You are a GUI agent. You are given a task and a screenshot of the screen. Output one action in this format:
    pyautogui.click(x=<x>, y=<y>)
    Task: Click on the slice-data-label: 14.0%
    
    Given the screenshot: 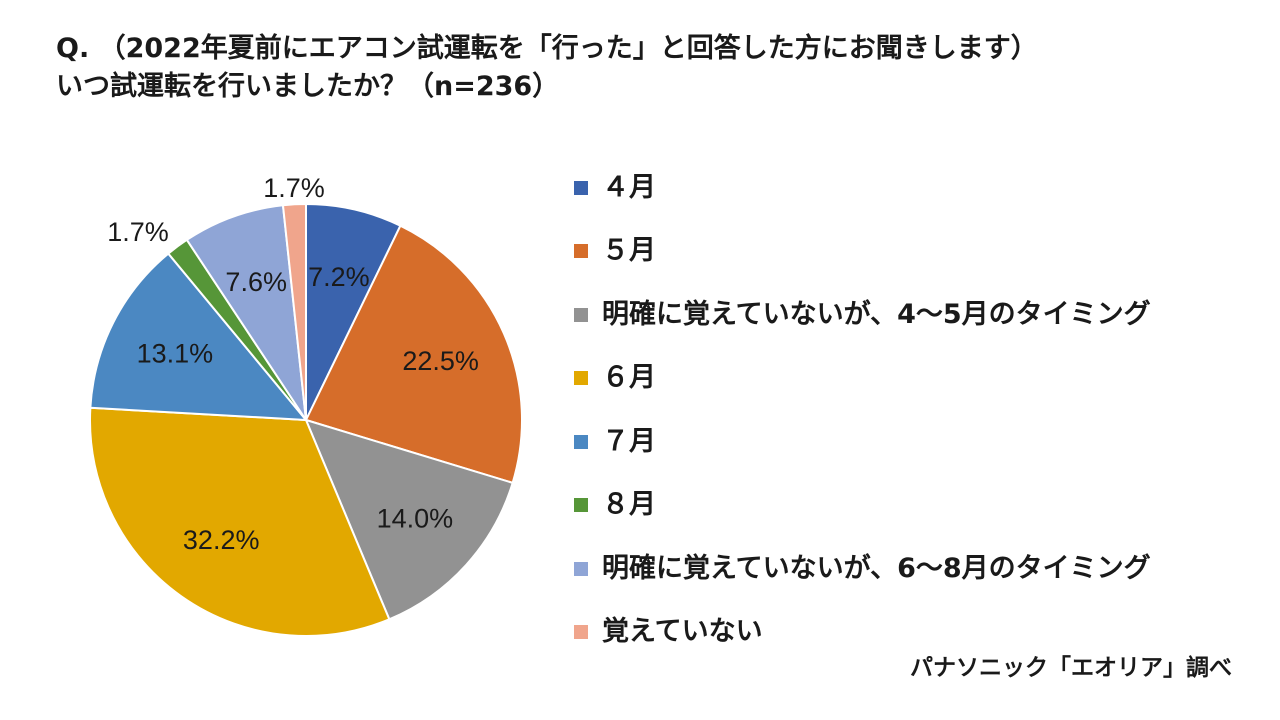 What is the action you would take?
    pyautogui.click(x=415, y=519)
    